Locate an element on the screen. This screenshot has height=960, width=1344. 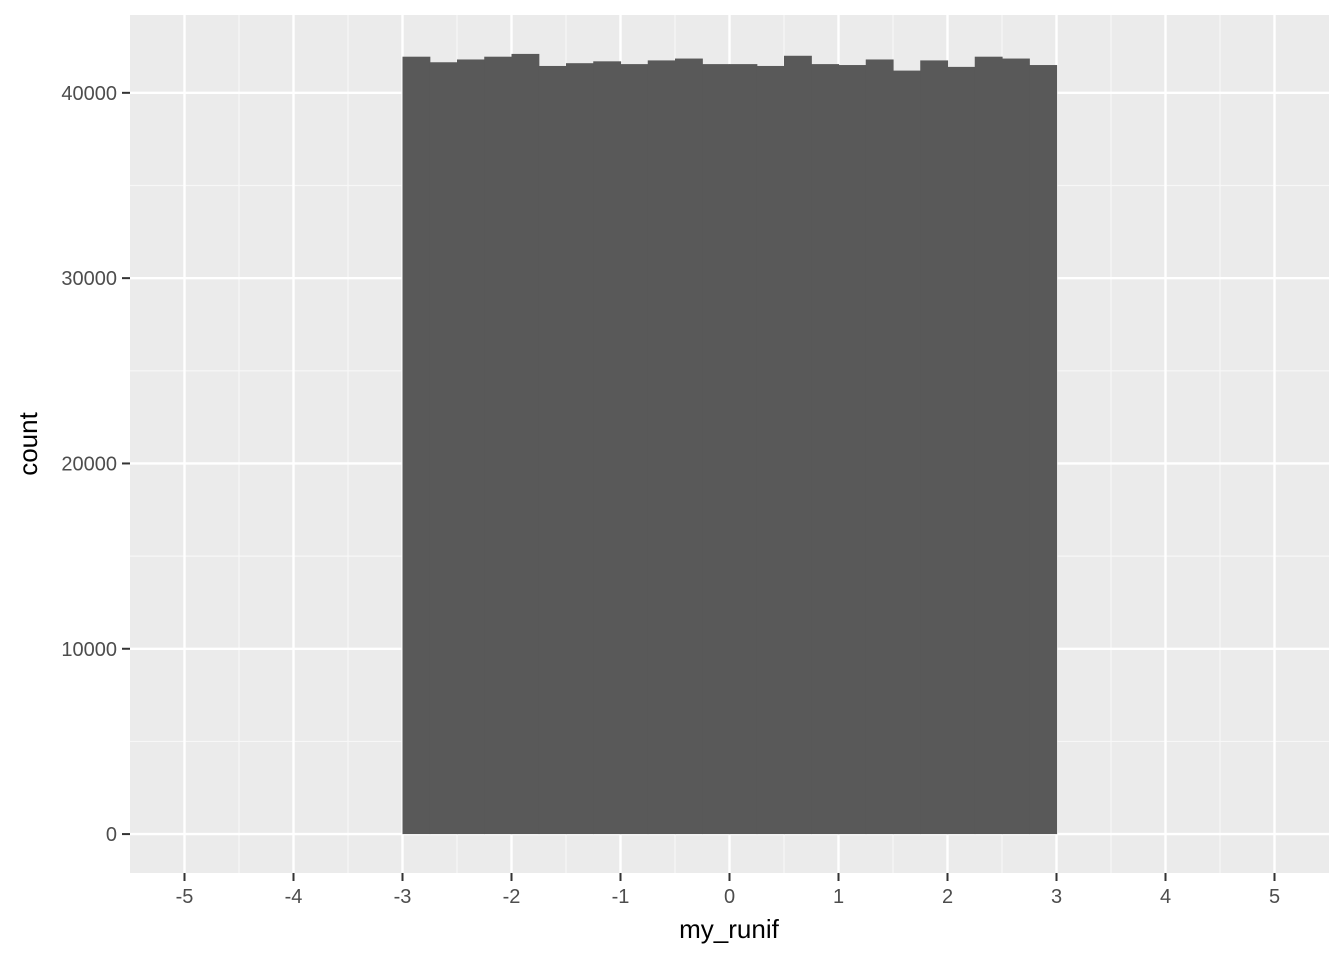
x-tick-label: -4 is located at coordinates (294, 897).